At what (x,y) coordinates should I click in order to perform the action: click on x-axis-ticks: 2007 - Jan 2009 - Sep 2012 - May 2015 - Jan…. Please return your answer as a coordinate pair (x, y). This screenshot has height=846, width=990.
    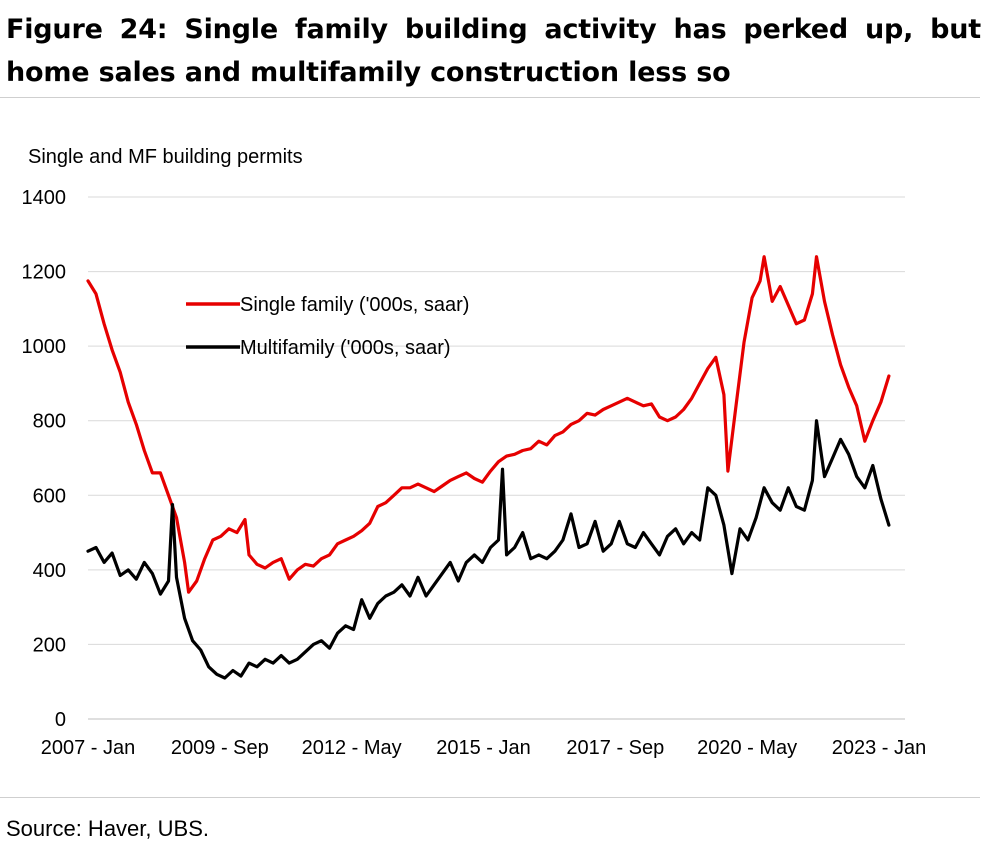
    Looking at the image, I should click on (484, 748).